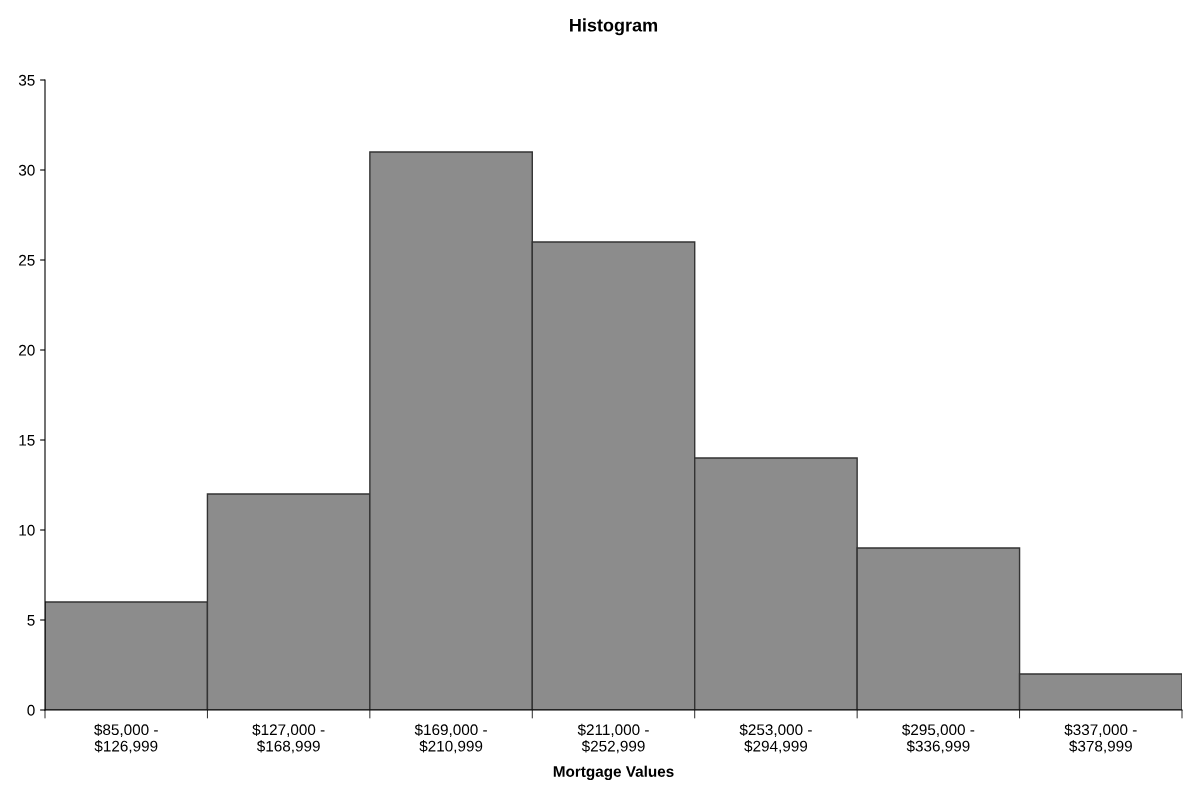  Describe the element at coordinates (27, 350) in the screenshot. I see `y-tick-label: 20` at that location.